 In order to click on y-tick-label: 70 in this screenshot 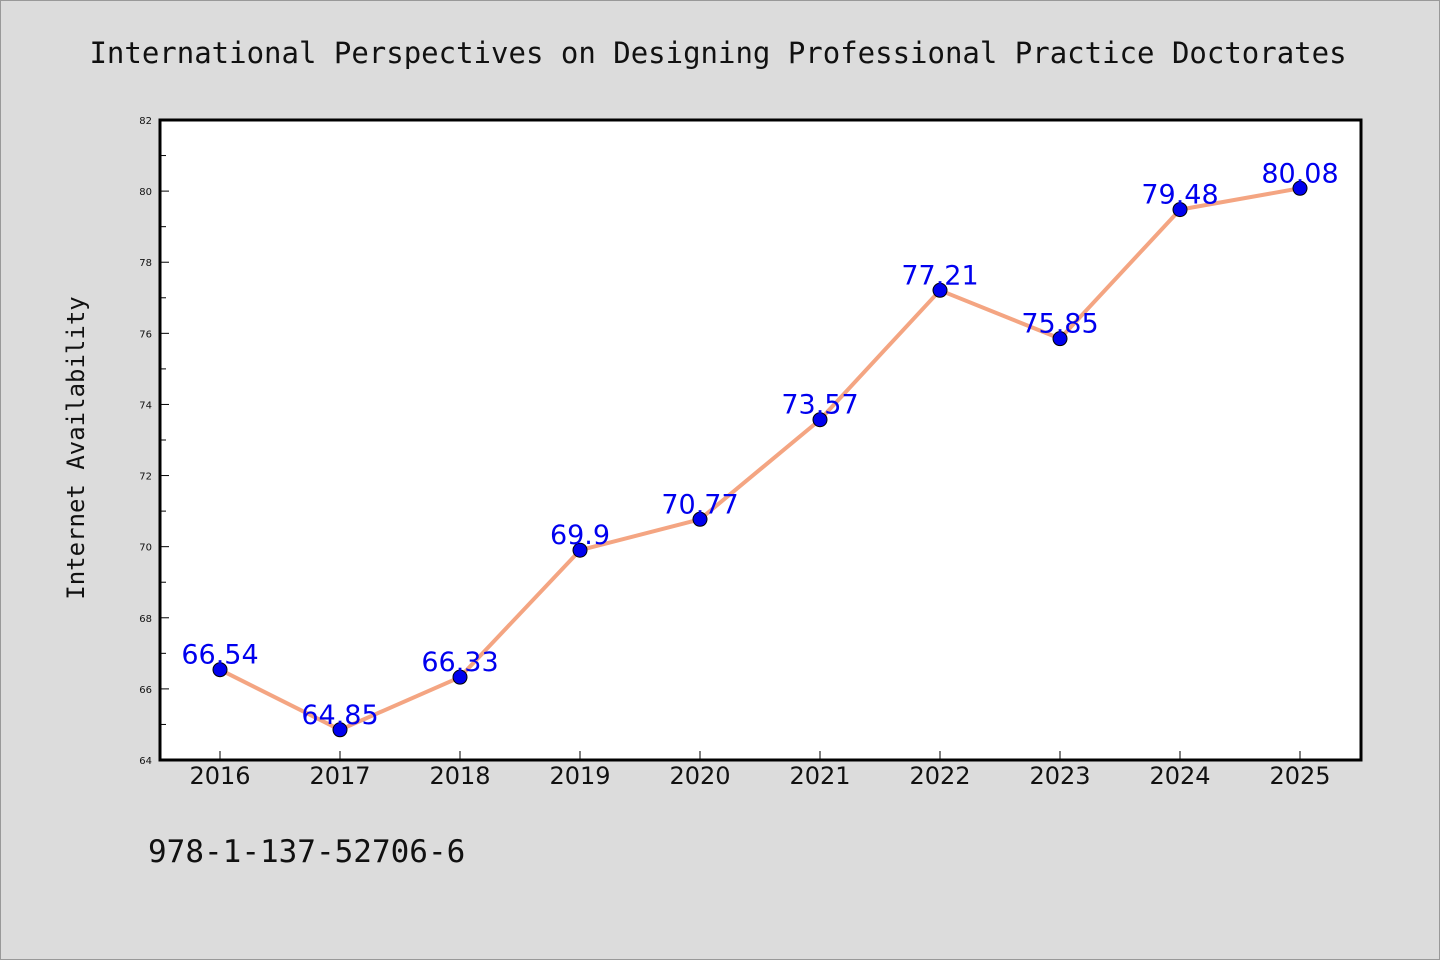, I will do `click(145, 548)`.